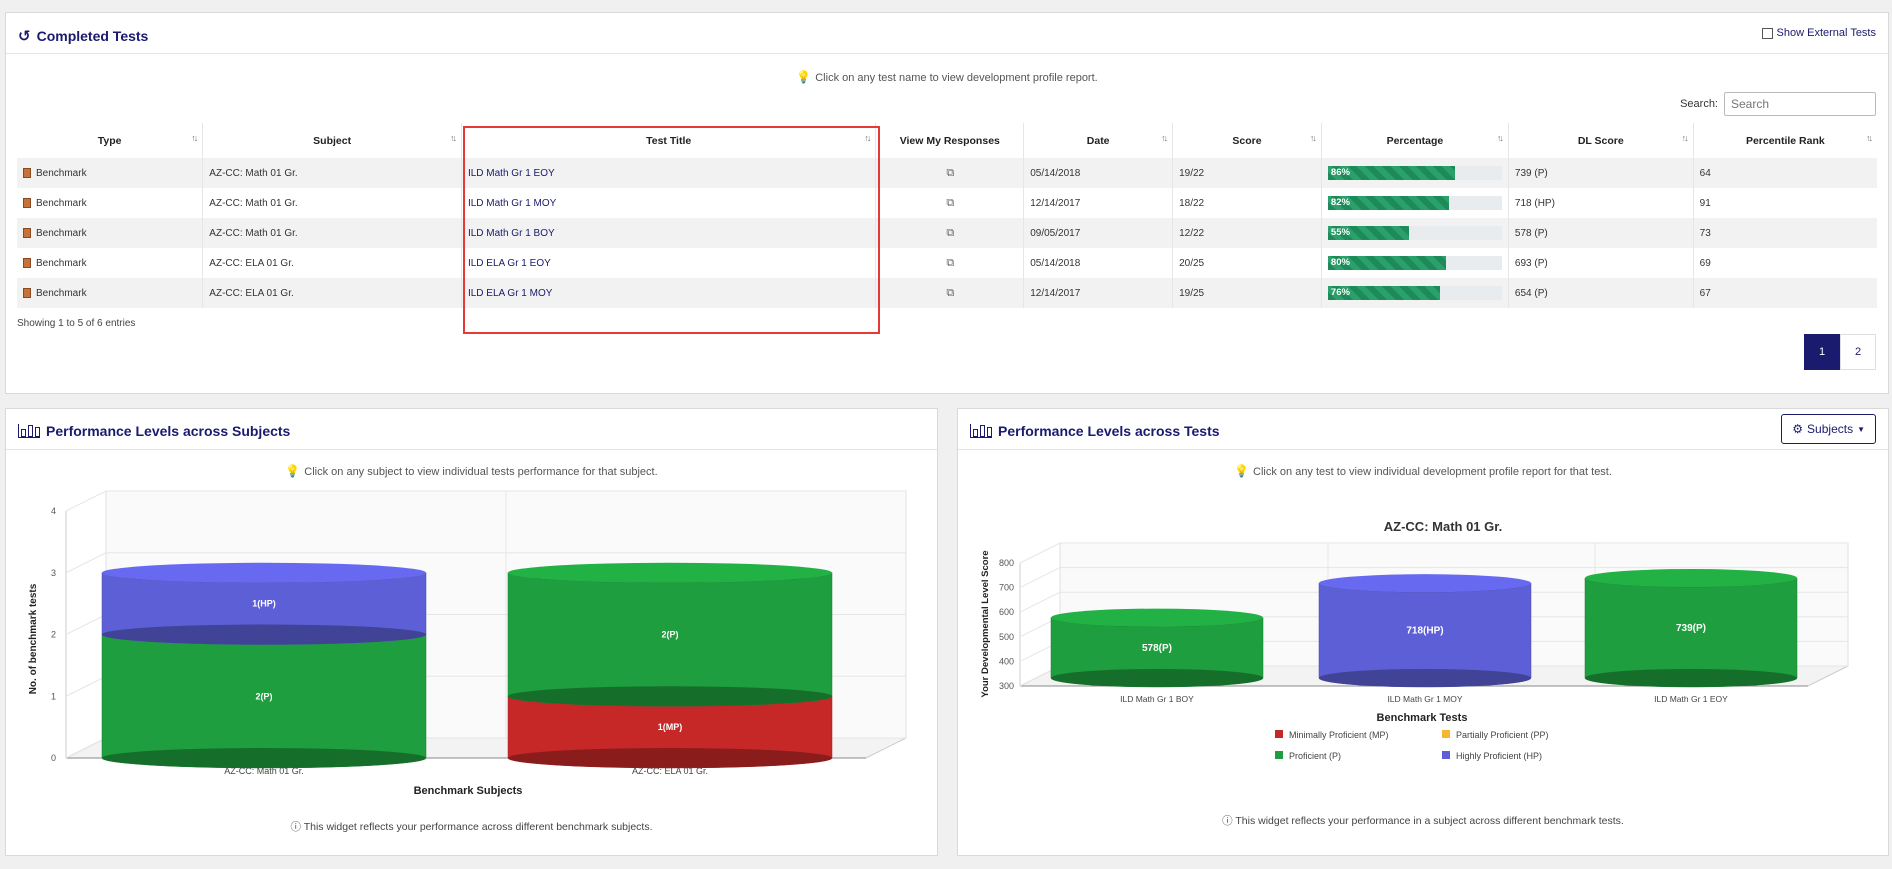 The image size is (1892, 869). What do you see at coordinates (1691, 699) in the screenshot?
I see `x-tick-label: ILD Math Gr 1 EOY` at bounding box center [1691, 699].